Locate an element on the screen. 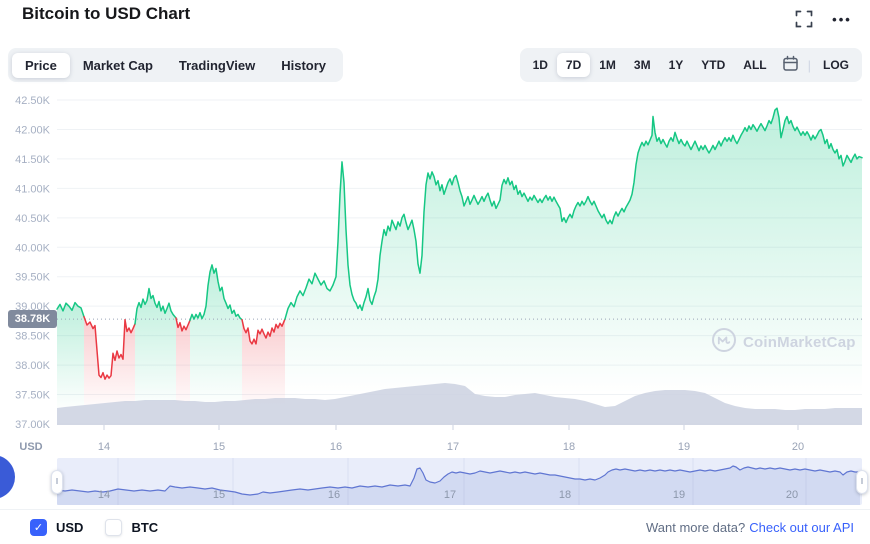  usd-toggle: ✓ USD is located at coordinates (57, 527).